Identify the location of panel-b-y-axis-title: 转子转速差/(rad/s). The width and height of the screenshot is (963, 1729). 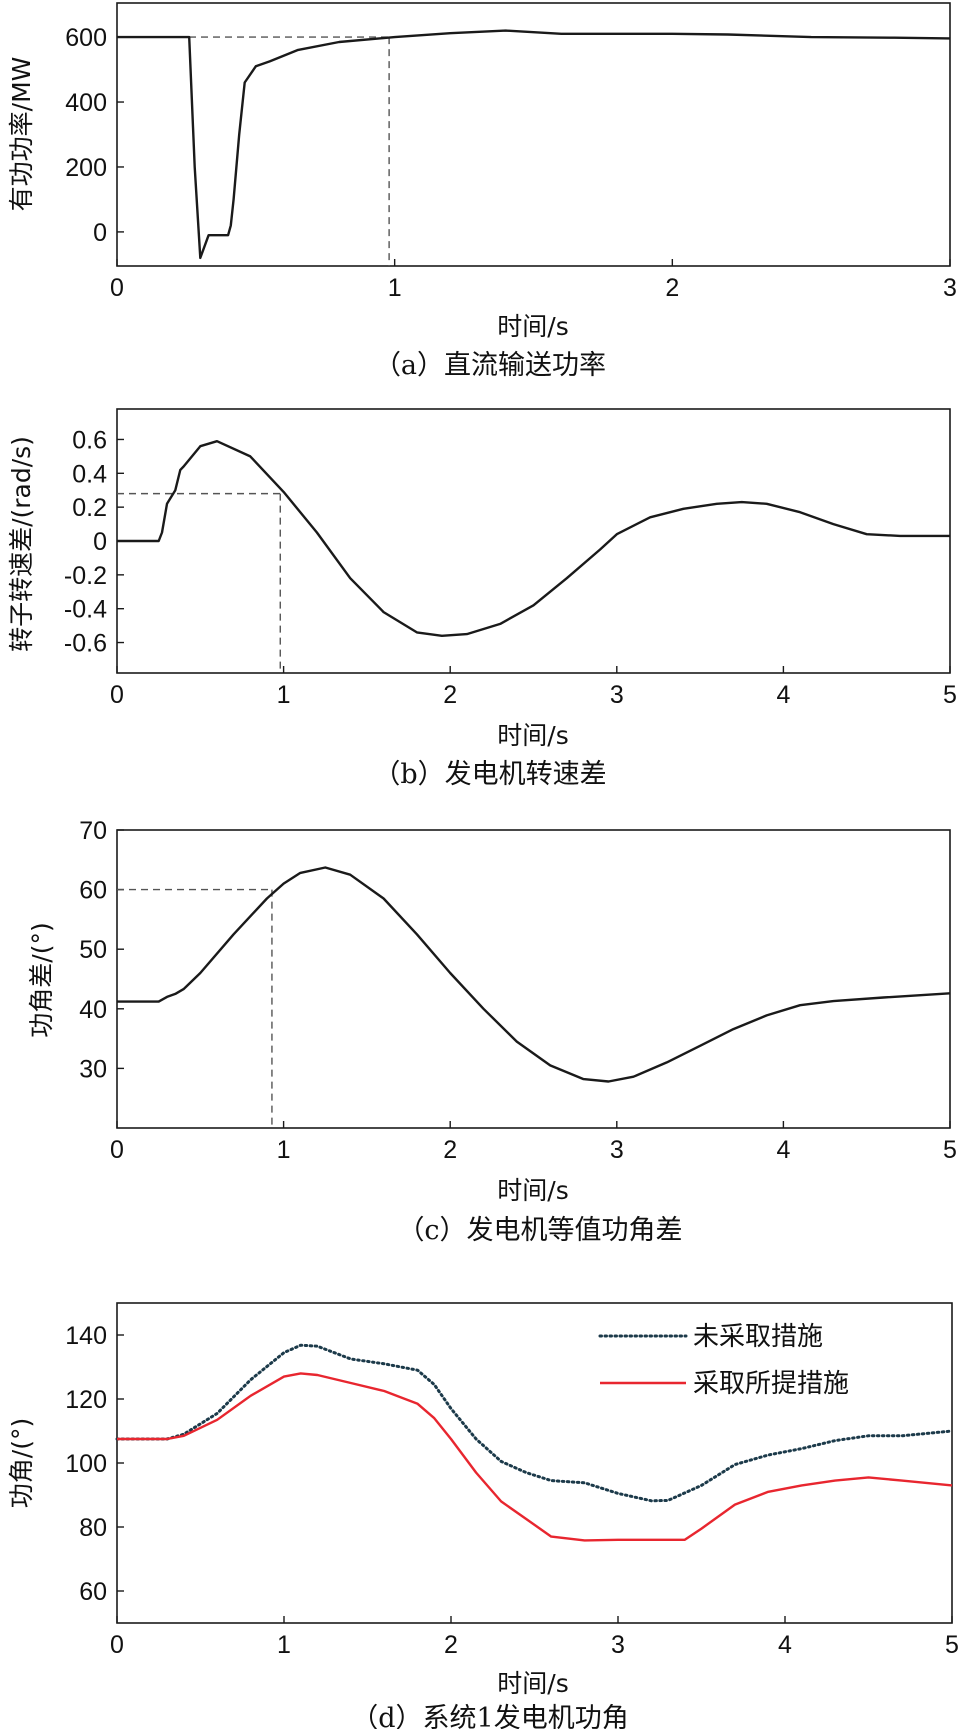
(21, 544).